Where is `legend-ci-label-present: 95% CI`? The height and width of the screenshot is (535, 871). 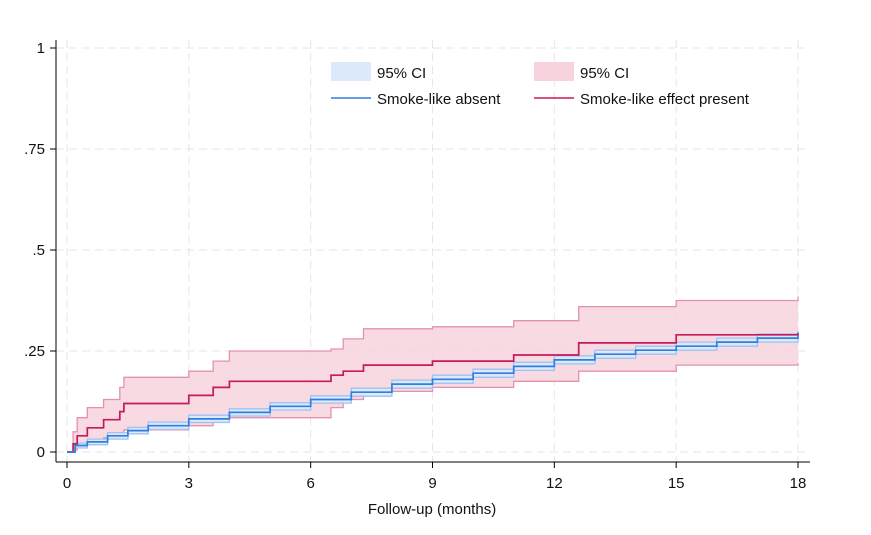 legend-ci-label-present: 95% CI is located at coordinates (604, 73).